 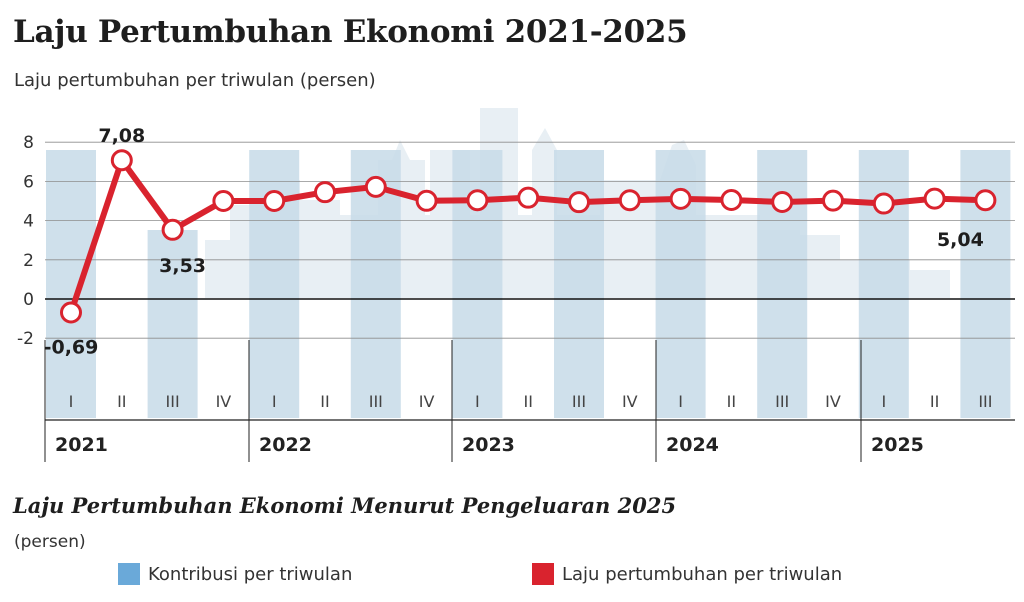 I want to click on year-label: 2023, so click(x=488, y=445).